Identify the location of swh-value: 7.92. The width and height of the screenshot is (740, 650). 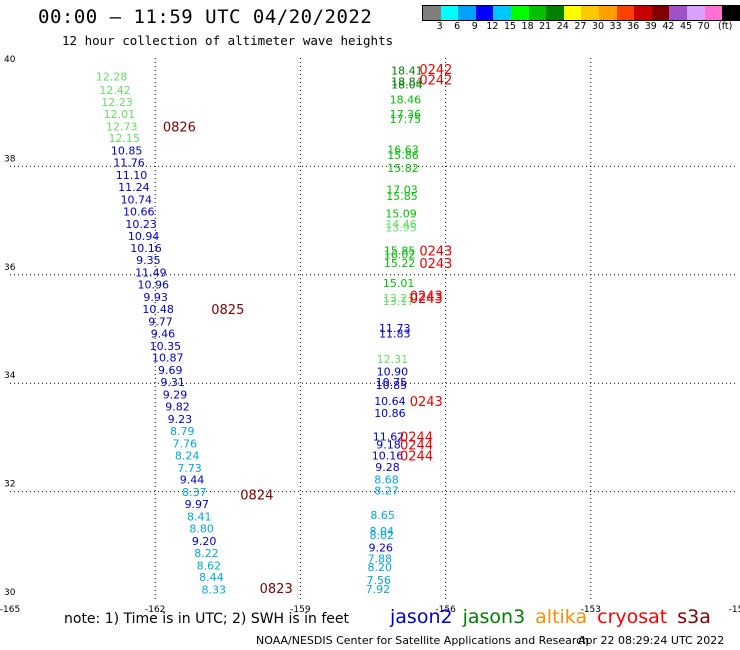
(378, 589).